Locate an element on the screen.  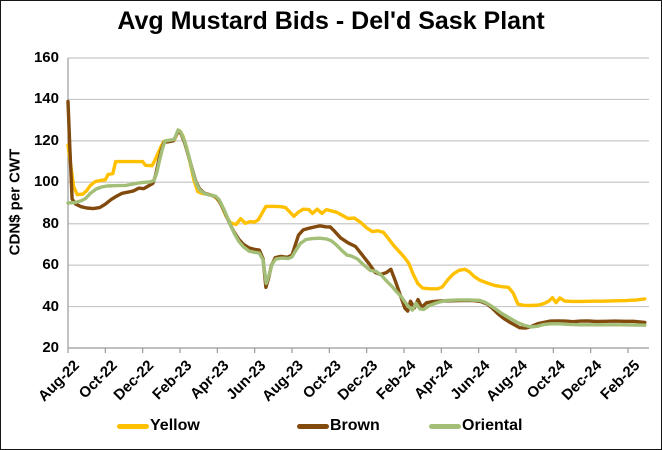
y-tick-label: 20 is located at coordinates (50, 347).